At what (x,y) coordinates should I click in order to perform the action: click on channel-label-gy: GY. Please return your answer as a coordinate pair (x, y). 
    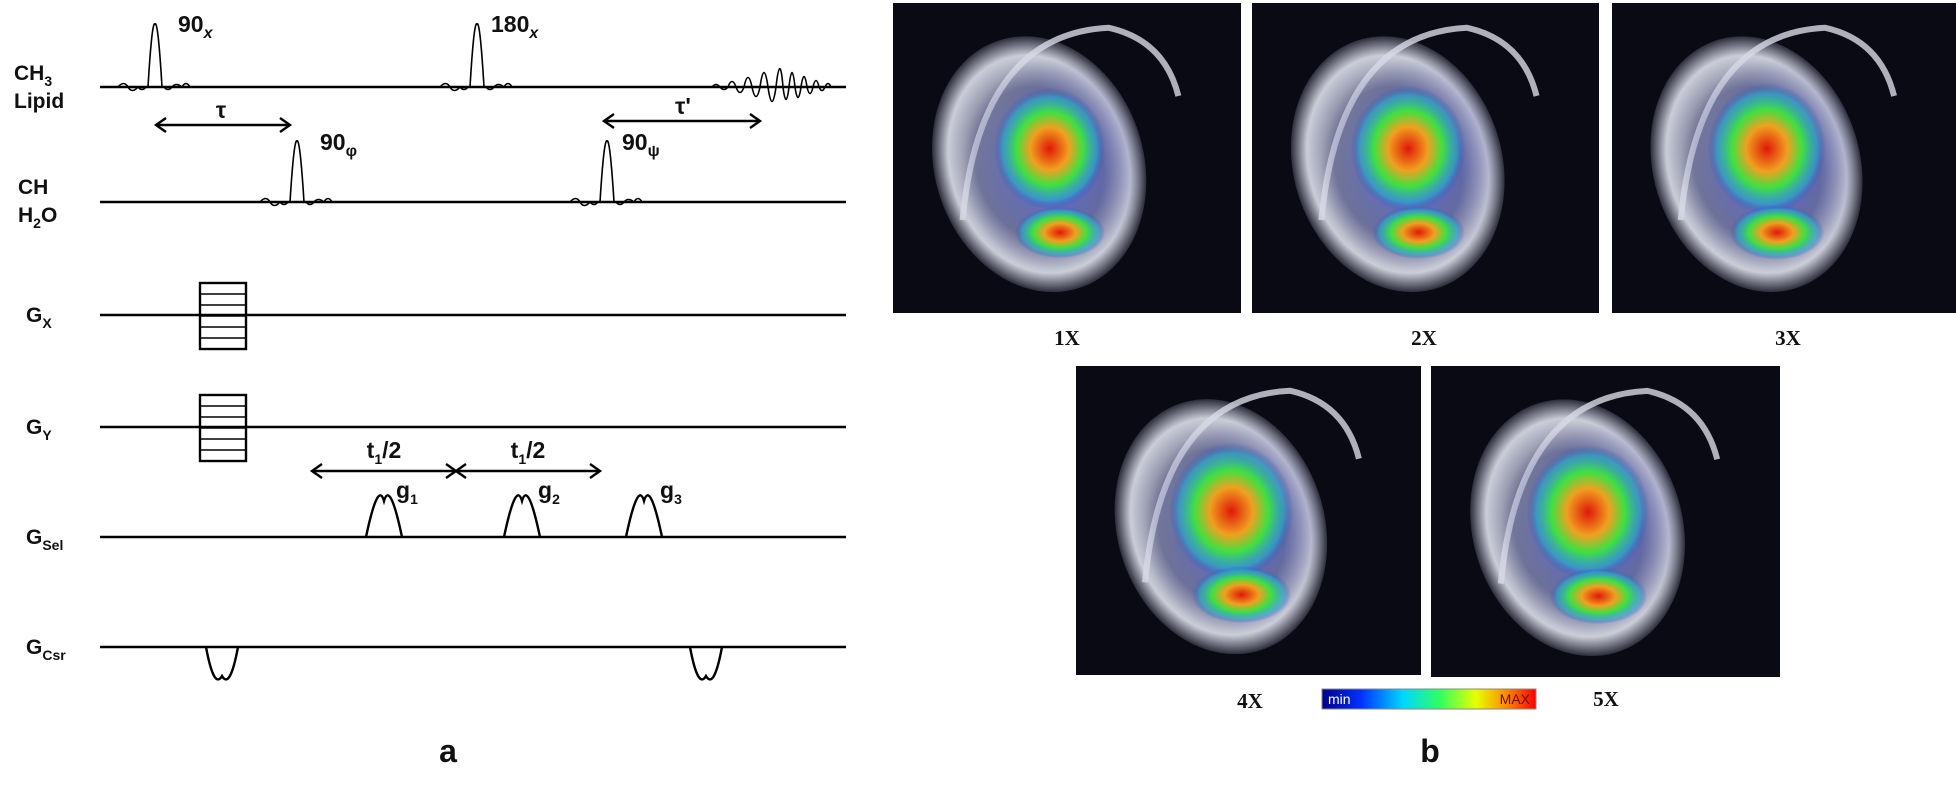
    Looking at the image, I should click on (39, 429).